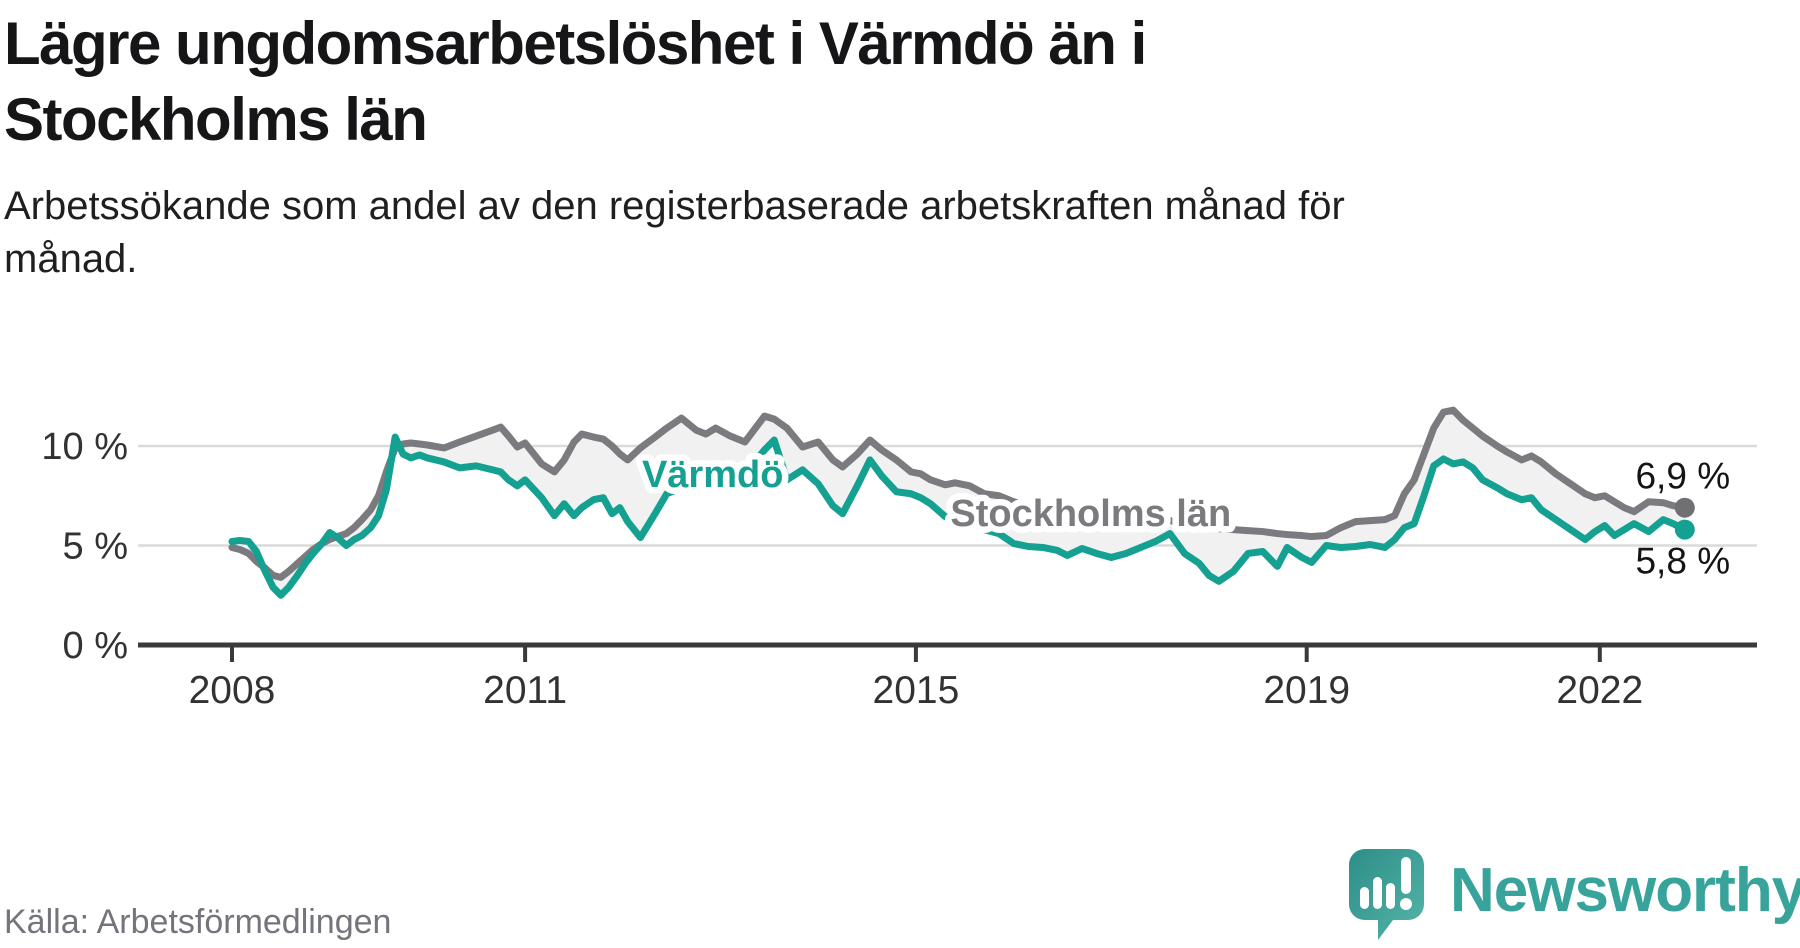 The image size is (1800, 948). I want to click on x-tick-label: 2015, so click(916, 690).